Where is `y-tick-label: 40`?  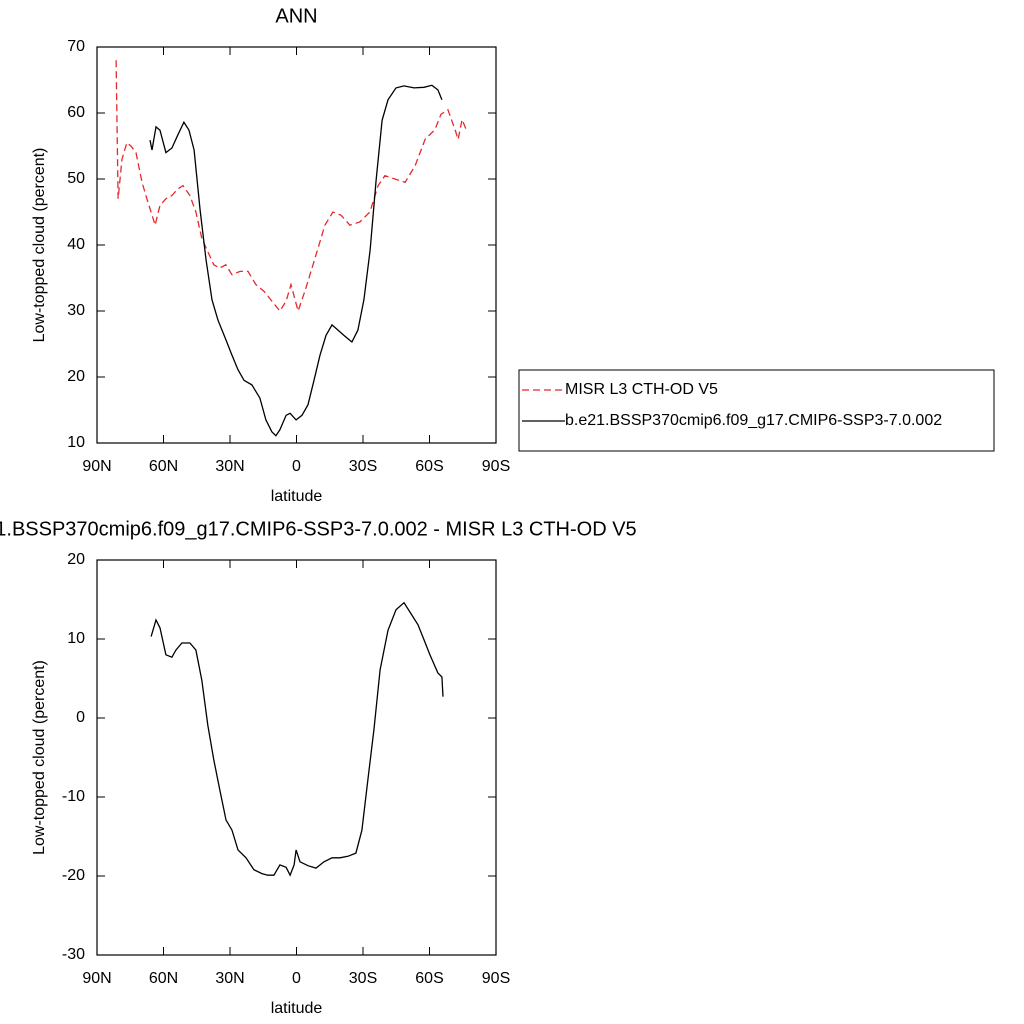
y-tick-label: 40 is located at coordinates (76, 244).